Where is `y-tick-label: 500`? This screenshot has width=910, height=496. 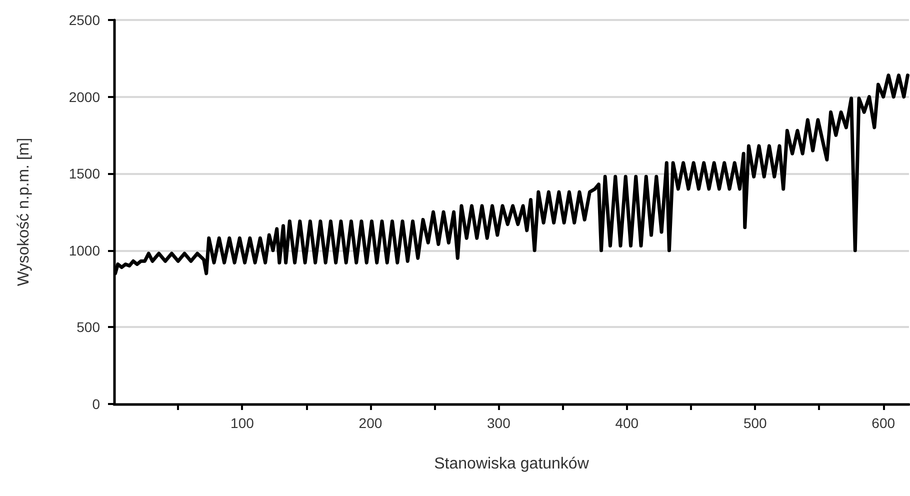 y-tick-label: 500 is located at coordinates (88, 327).